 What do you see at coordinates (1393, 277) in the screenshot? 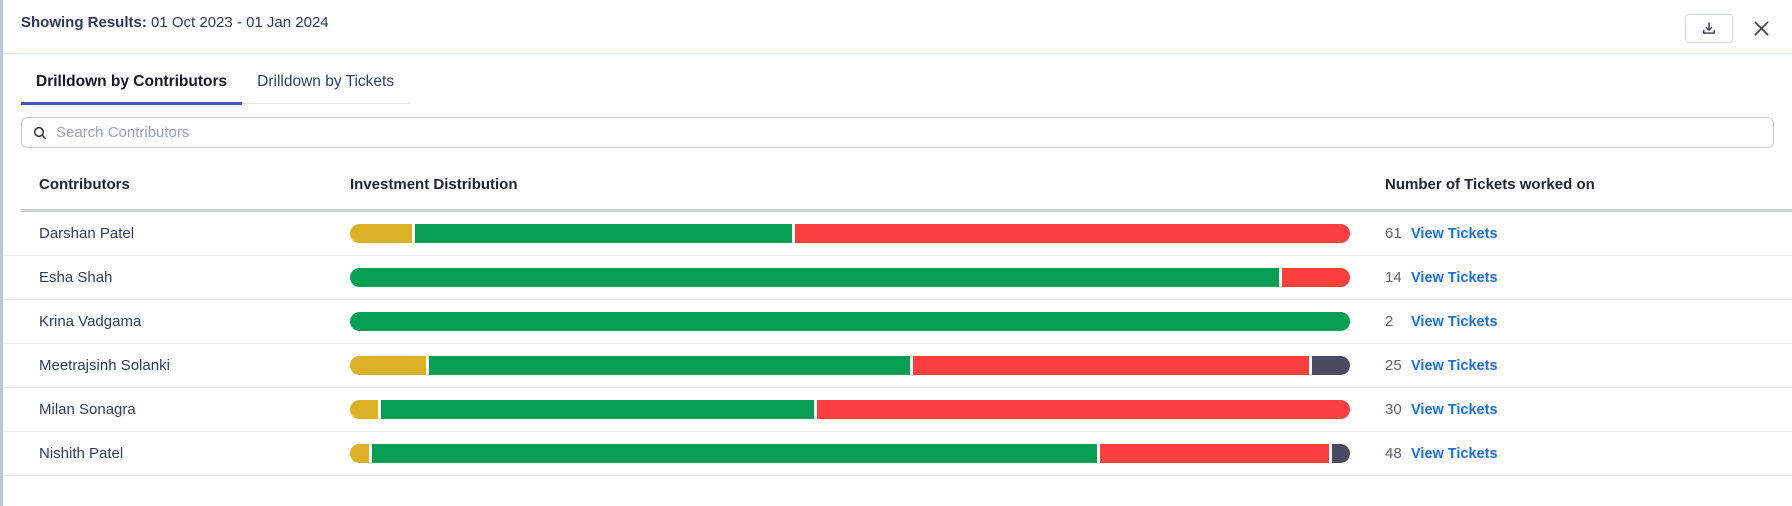
I see `tickets-count: 14` at bounding box center [1393, 277].